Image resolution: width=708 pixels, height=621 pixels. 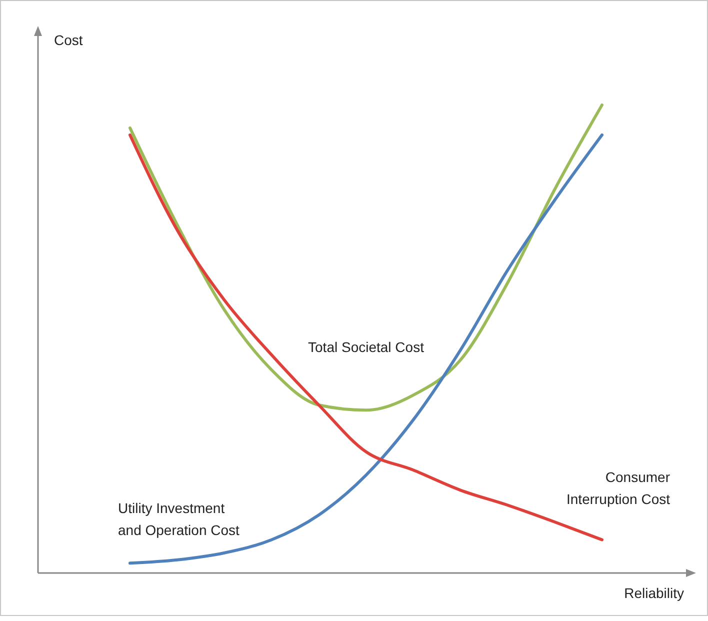 I want to click on x-axis-title: Reliability, so click(x=654, y=593).